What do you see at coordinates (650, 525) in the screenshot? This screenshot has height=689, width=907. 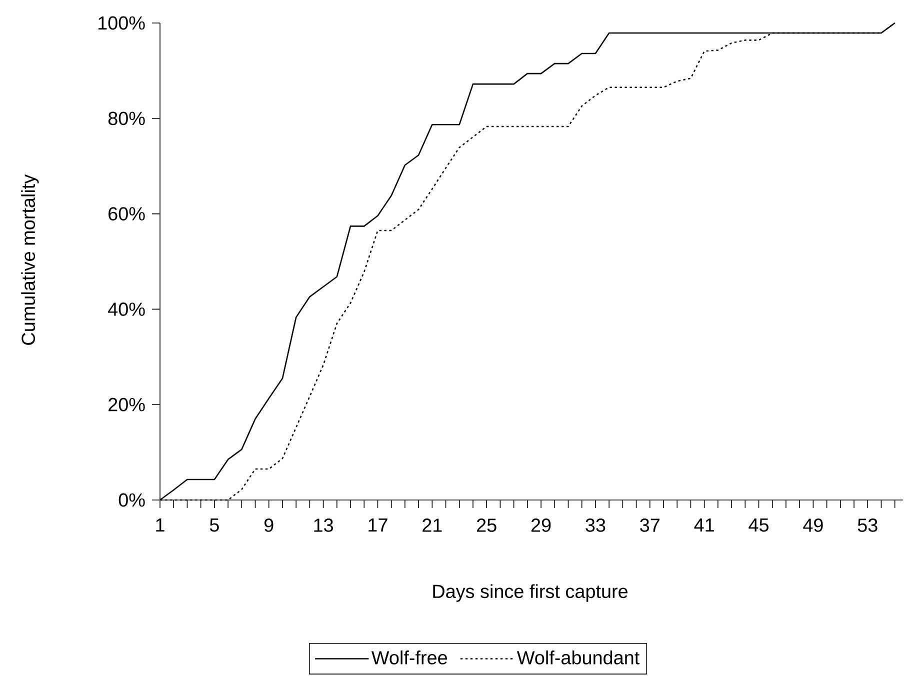 I see `x-tick-label: 37` at bounding box center [650, 525].